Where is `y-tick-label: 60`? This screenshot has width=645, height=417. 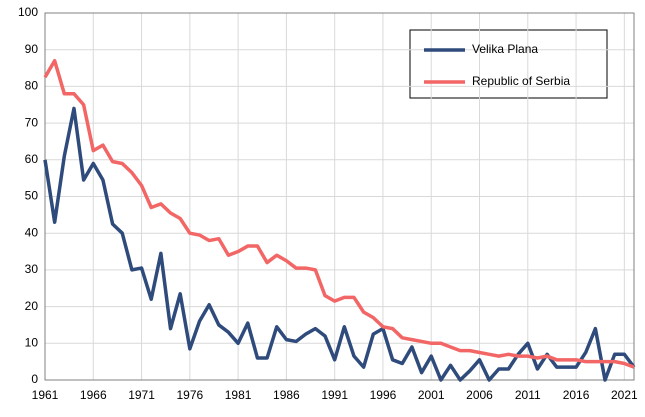
y-tick-label: 60 is located at coordinates (32, 159).